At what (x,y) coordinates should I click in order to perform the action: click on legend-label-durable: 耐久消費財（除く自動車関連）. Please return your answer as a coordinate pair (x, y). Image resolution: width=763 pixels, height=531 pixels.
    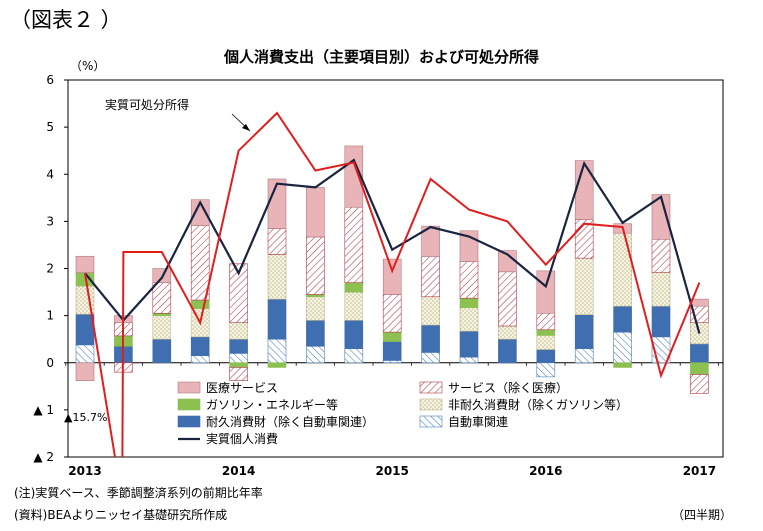
    Looking at the image, I should click on (290, 421).